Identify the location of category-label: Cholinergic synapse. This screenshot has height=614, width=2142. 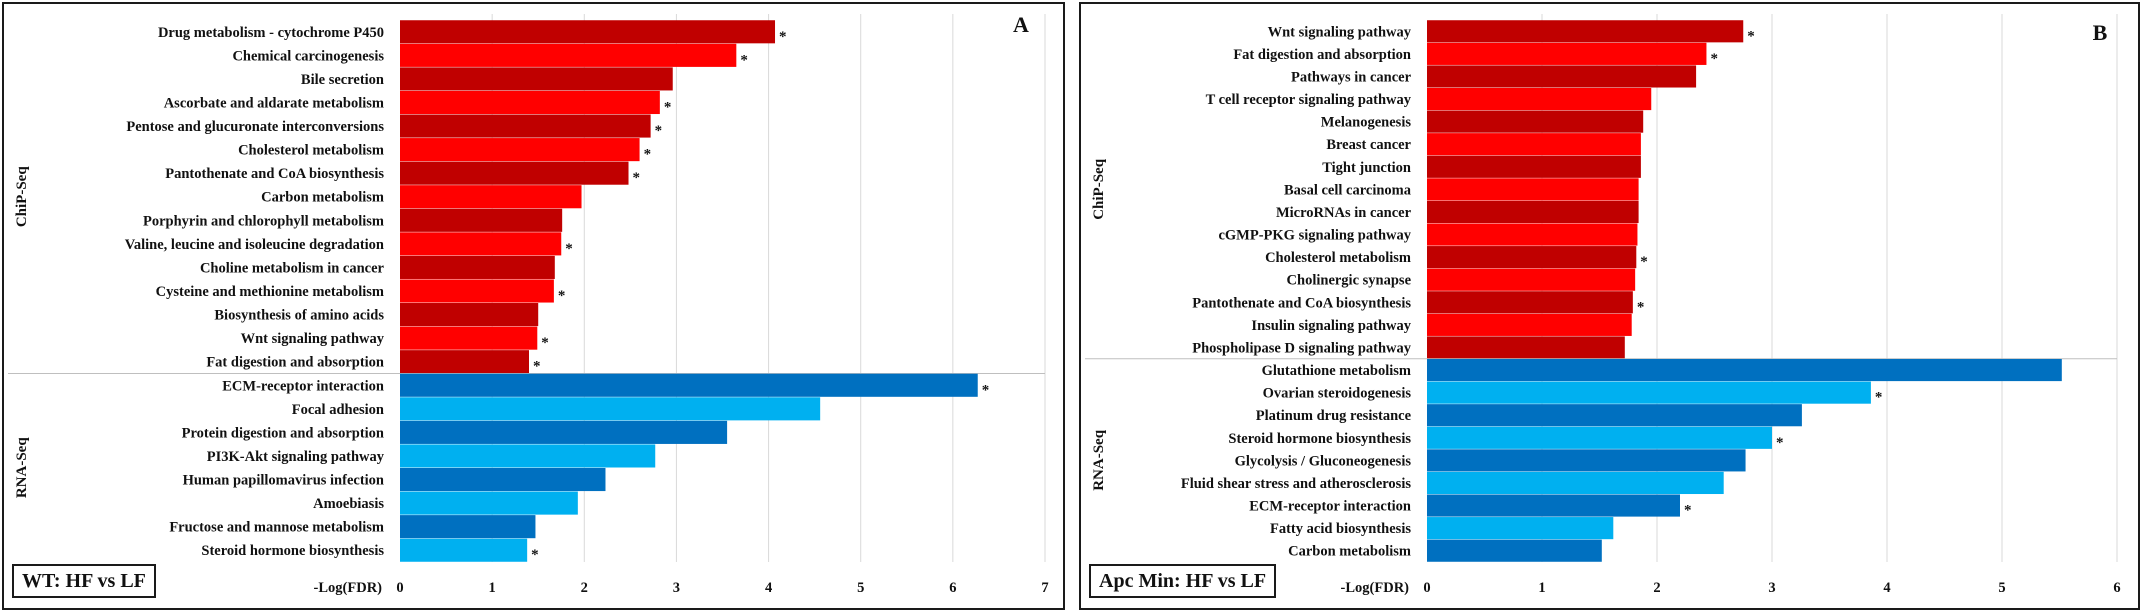
(1349, 281).